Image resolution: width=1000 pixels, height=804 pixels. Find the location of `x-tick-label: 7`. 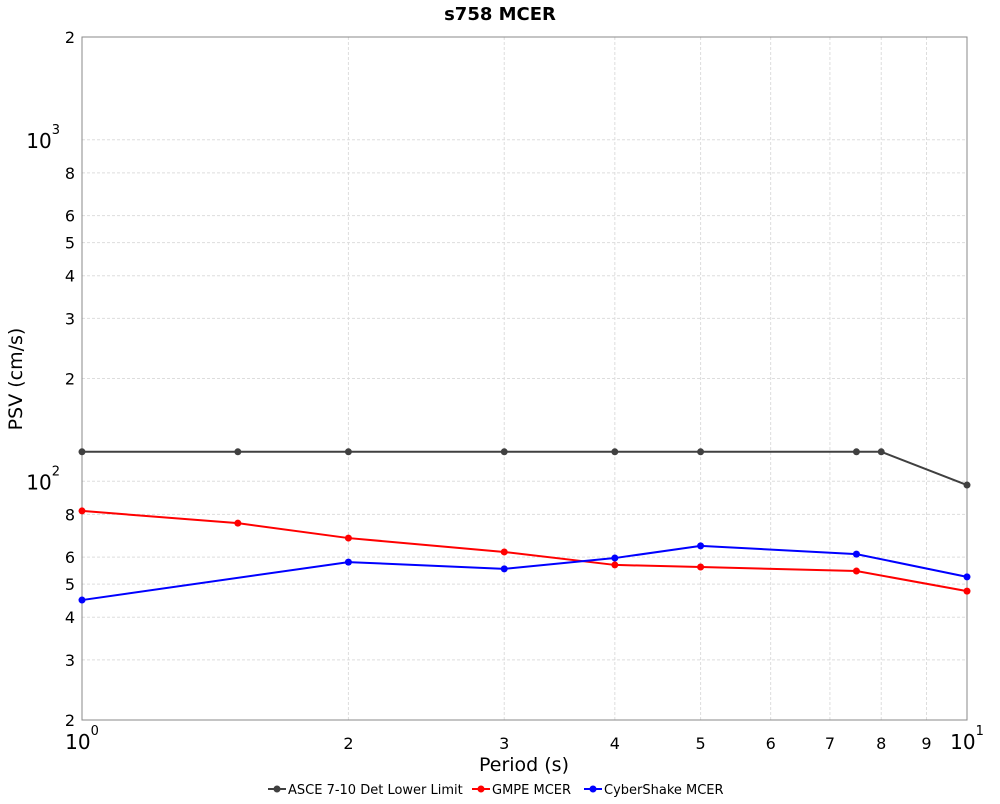

x-tick-label: 7 is located at coordinates (830, 743).